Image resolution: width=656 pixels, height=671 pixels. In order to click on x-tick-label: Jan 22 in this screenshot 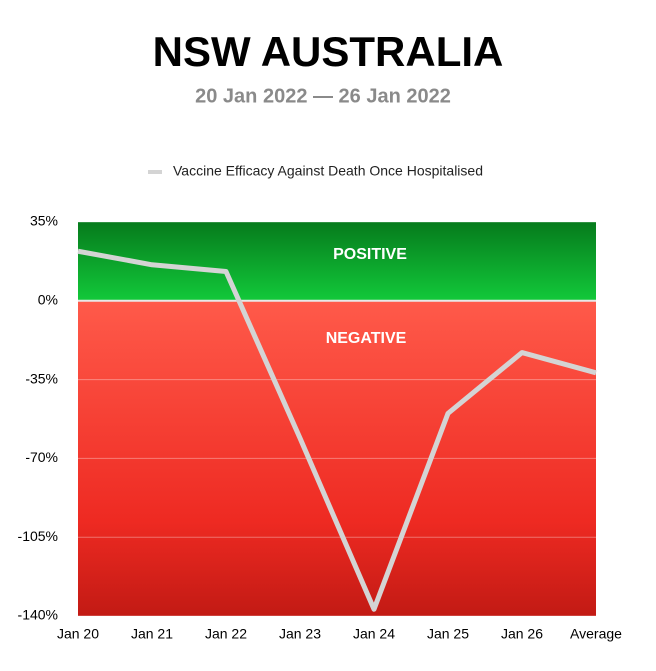, I will do `click(226, 634)`.